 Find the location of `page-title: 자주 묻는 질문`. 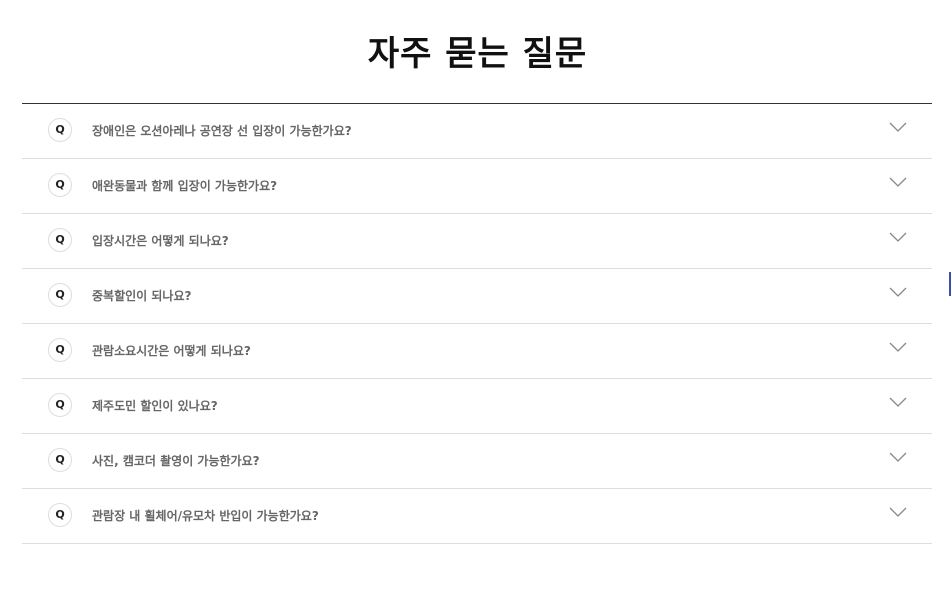

page-title: 자주 묻는 질문 is located at coordinates (477, 53).